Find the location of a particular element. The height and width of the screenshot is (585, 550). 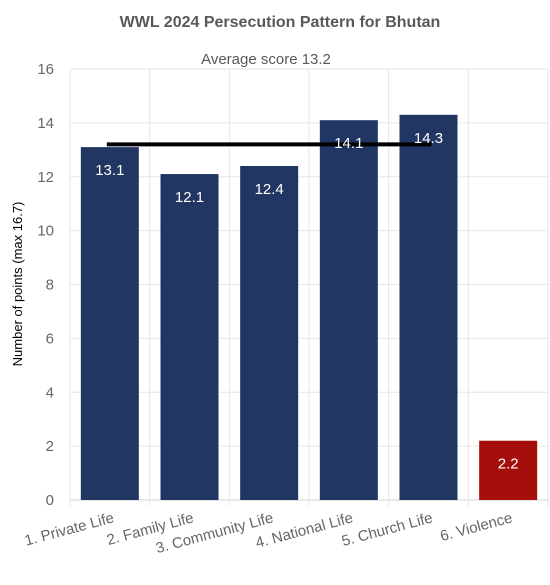

y-tick-labels: 0 2 4 6 8 10 12 14 16 is located at coordinates (45, 285).